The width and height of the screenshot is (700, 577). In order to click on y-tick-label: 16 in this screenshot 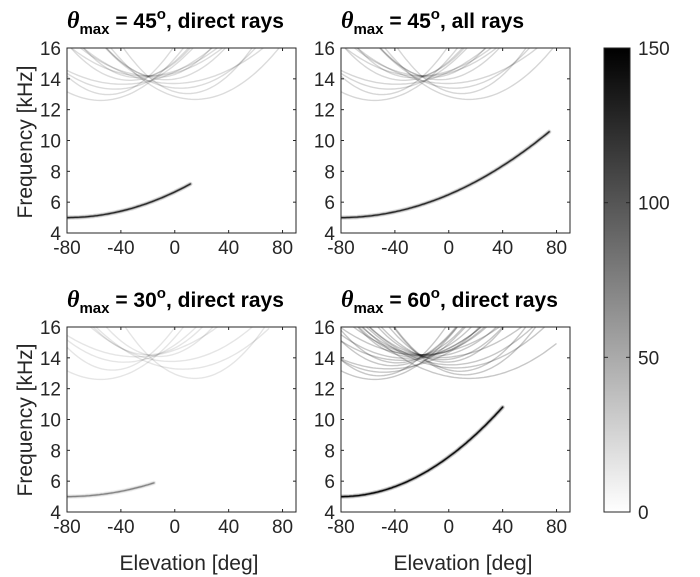, I will do `click(324, 328)`.